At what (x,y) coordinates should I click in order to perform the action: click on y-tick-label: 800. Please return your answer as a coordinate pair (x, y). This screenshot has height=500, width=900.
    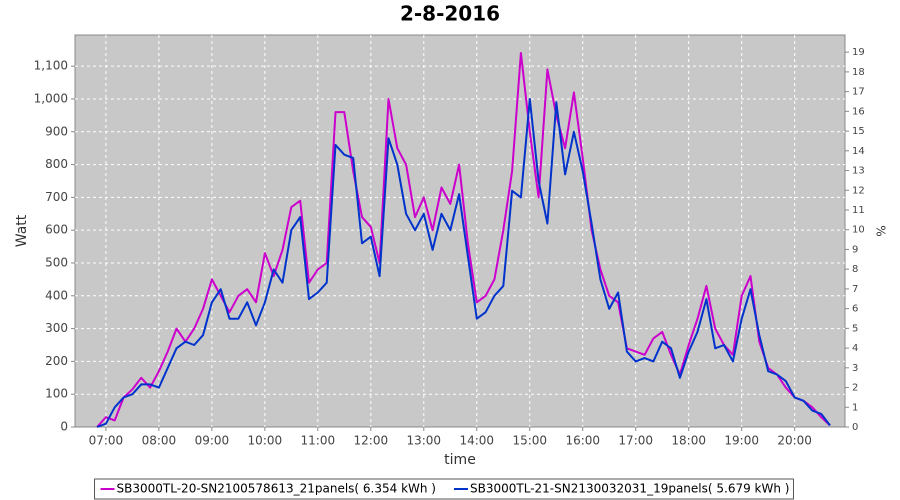
    Looking at the image, I should click on (56, 164).